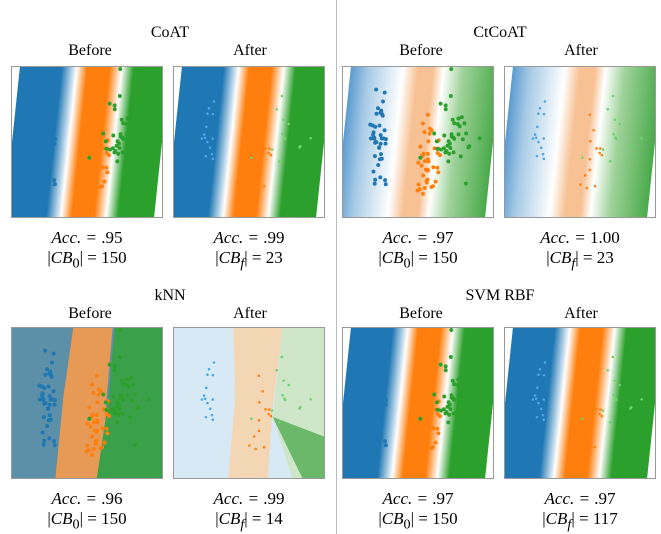  Describe the element at coordinates (87, 142) in the screenshot. I see `plot-coat-before` at that location.